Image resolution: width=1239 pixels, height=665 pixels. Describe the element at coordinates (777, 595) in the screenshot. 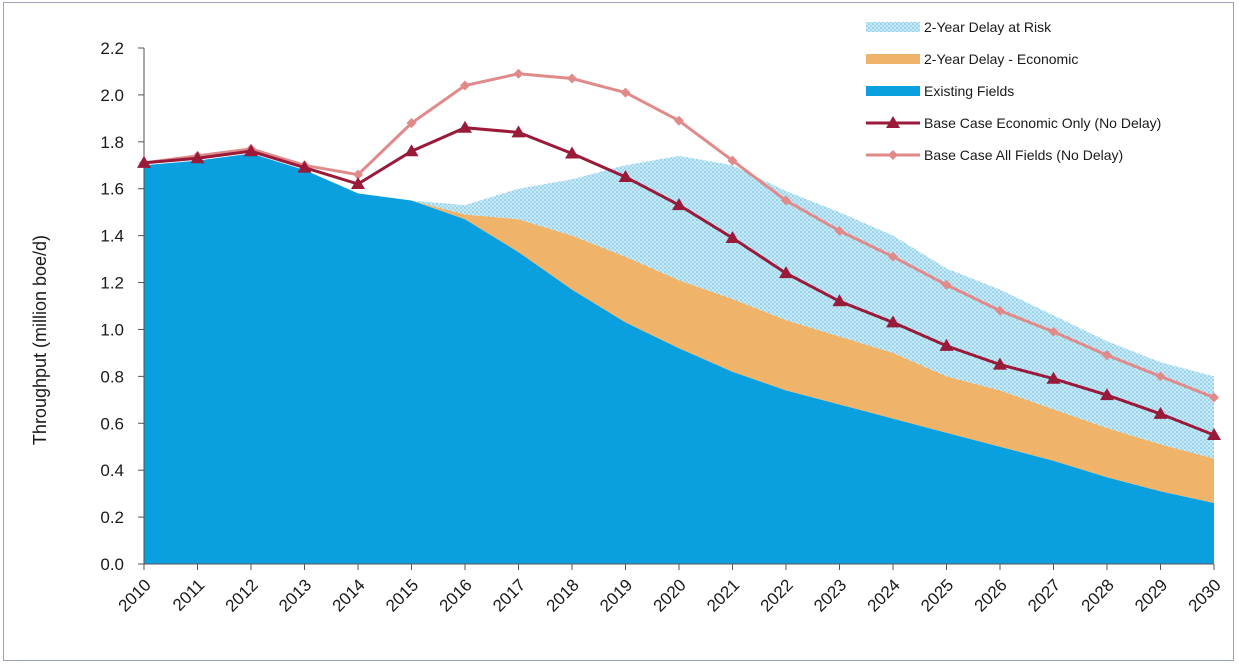

I see `x-tick-label: 2022` at that location.